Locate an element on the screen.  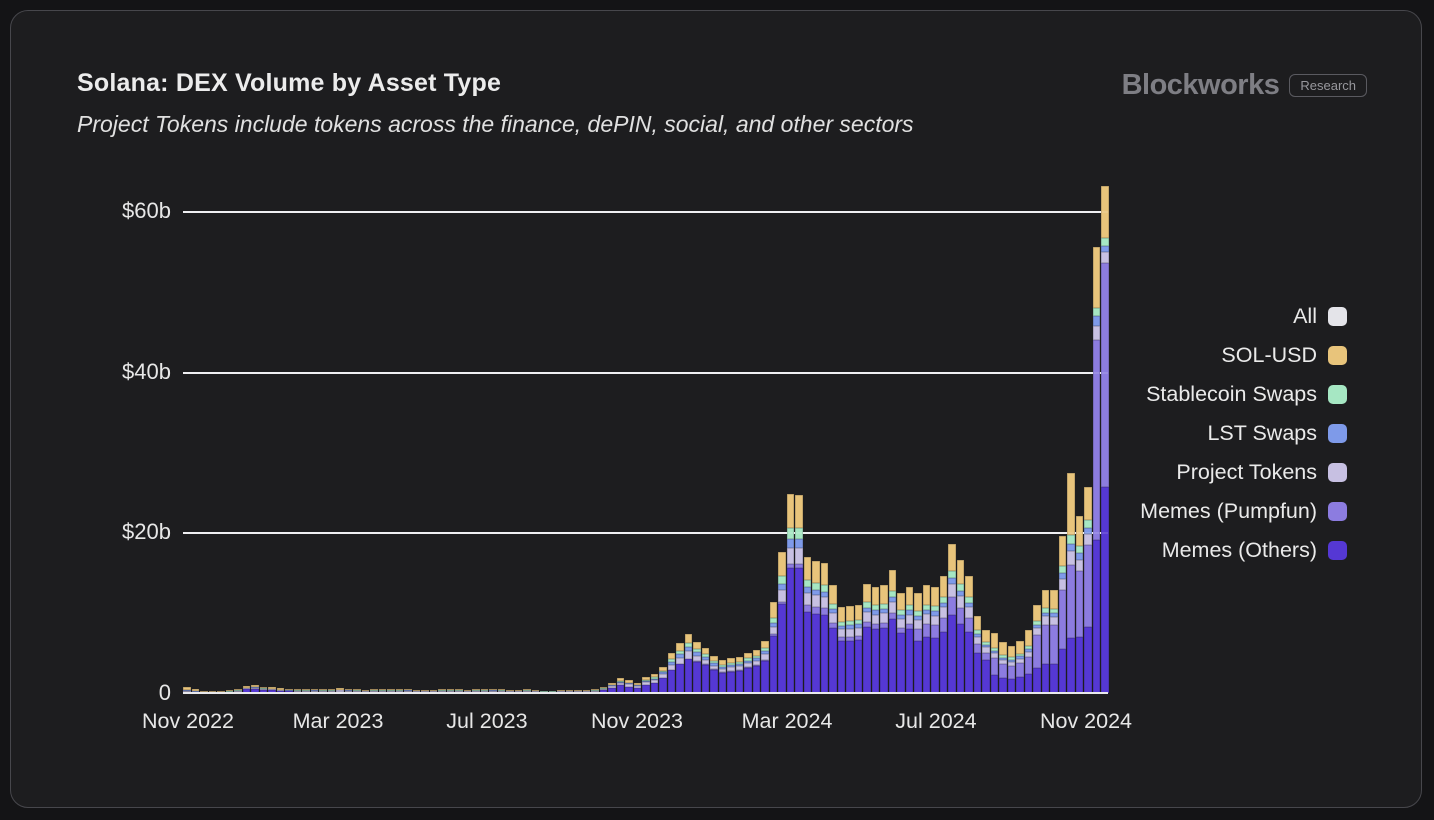
legend-item-project_tokens: Project Tokens is located at coordinates (1243, 472).